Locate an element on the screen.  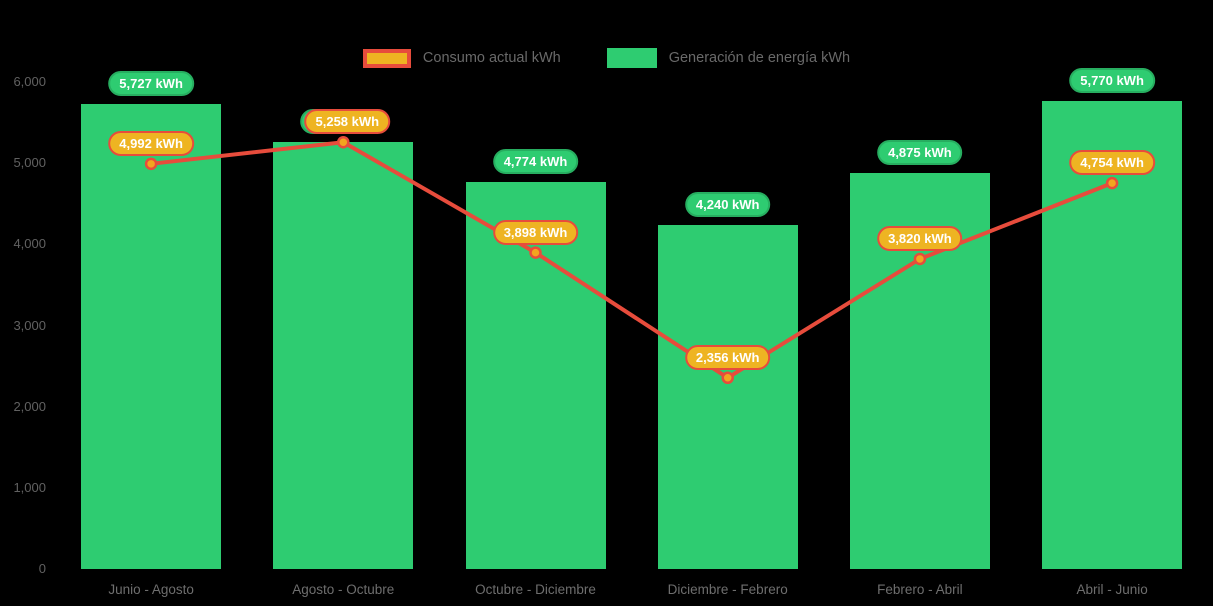
line-value-label: 4,992 kWh is located at coordinates (151, 143).